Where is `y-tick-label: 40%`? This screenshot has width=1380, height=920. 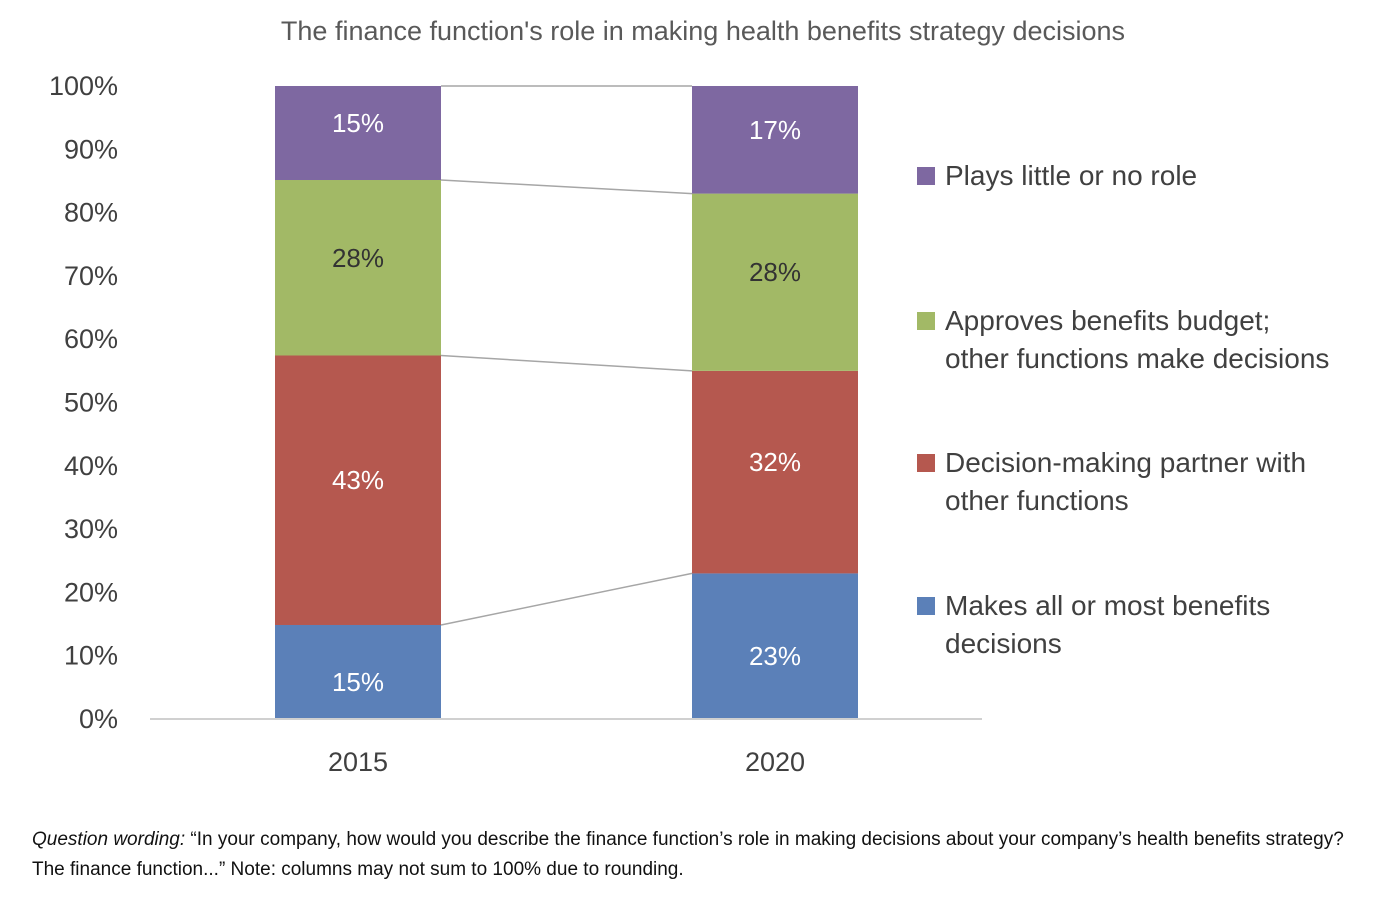
y-tick-label: 40% is located at coordinates (91, 466).